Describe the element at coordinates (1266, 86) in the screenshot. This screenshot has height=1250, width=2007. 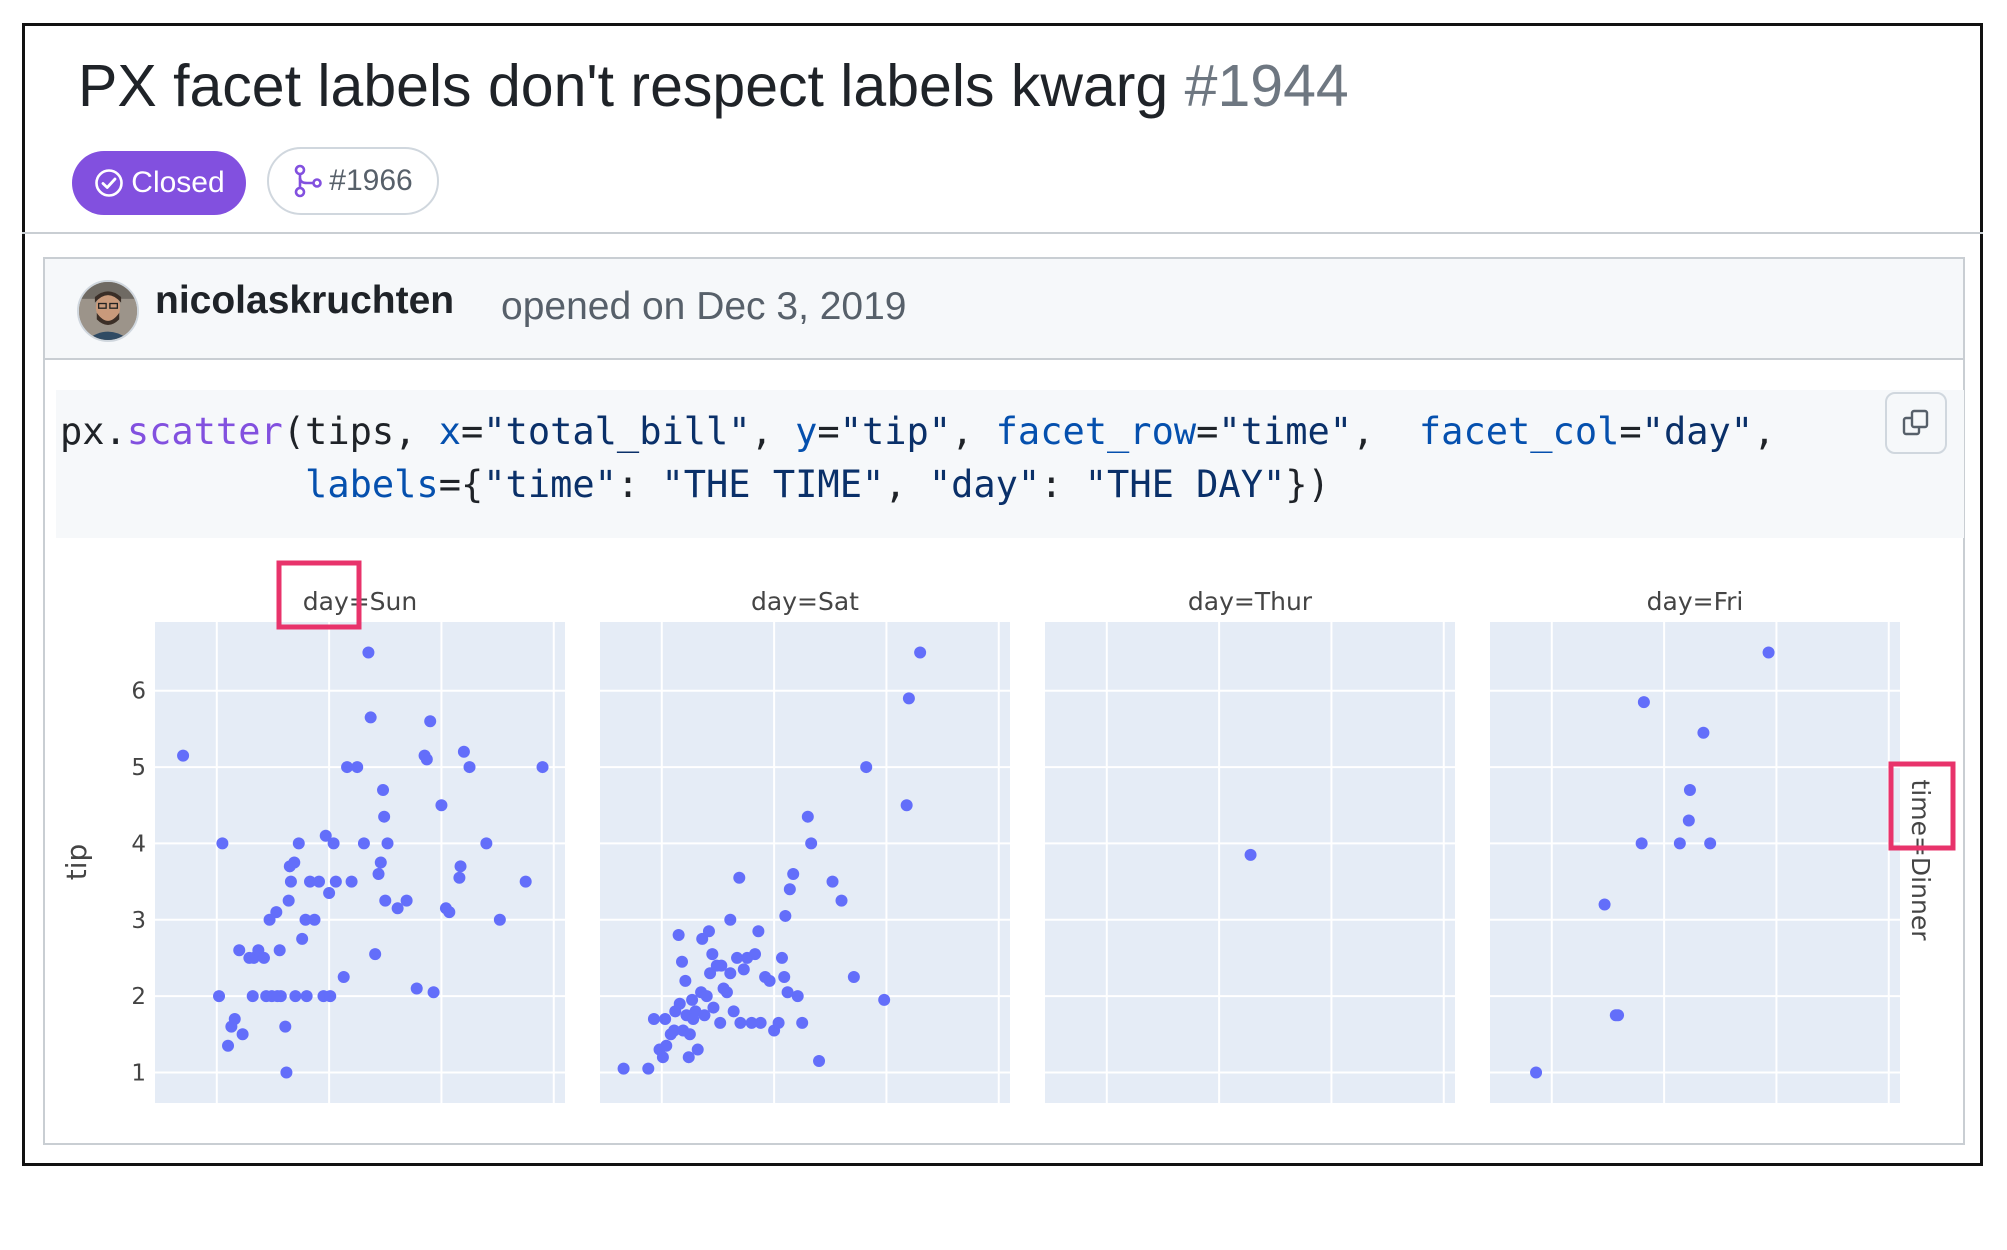
I see `issue-number: #1944` at that location.